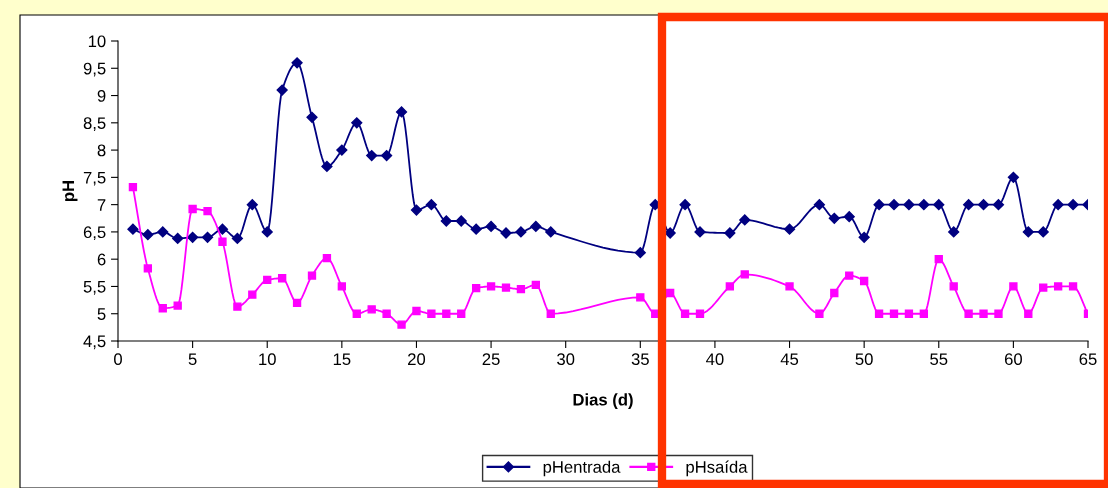 Image resolution: width=1108 pixels, height=488 pixels. What do you see at coordinates (582, 468) in the screenshot?
I see `legend-label: pHentrada` at bounding box center [582, 468].